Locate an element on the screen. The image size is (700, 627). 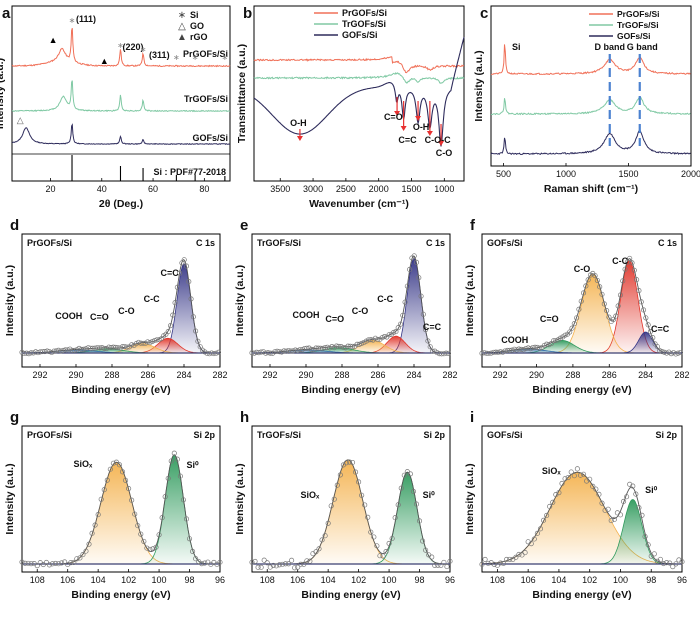
annotation: C=C is located at coordinates (407, 140).